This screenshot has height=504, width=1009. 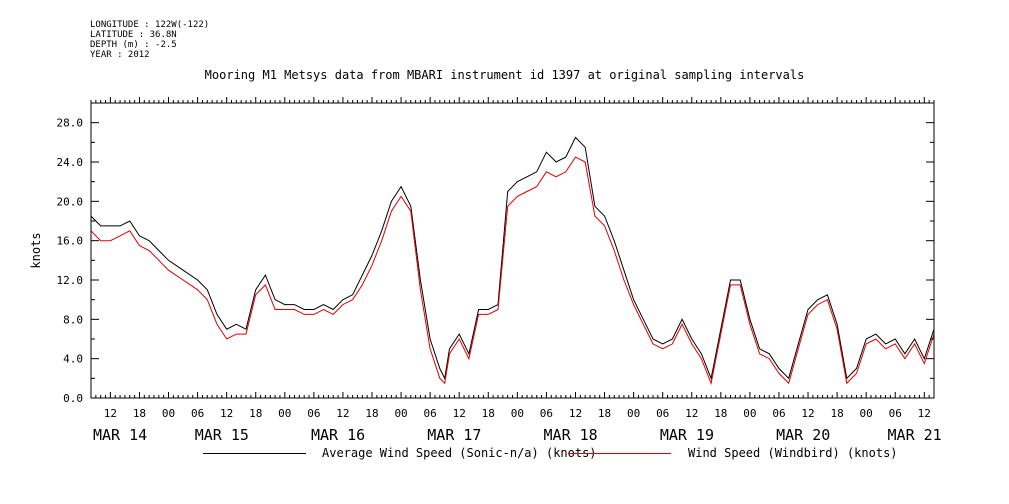 What do you see at coordinates (915, 435) in the screenshot?
I see `x-day-label: MAR 21` at bounding box center [915, 435].